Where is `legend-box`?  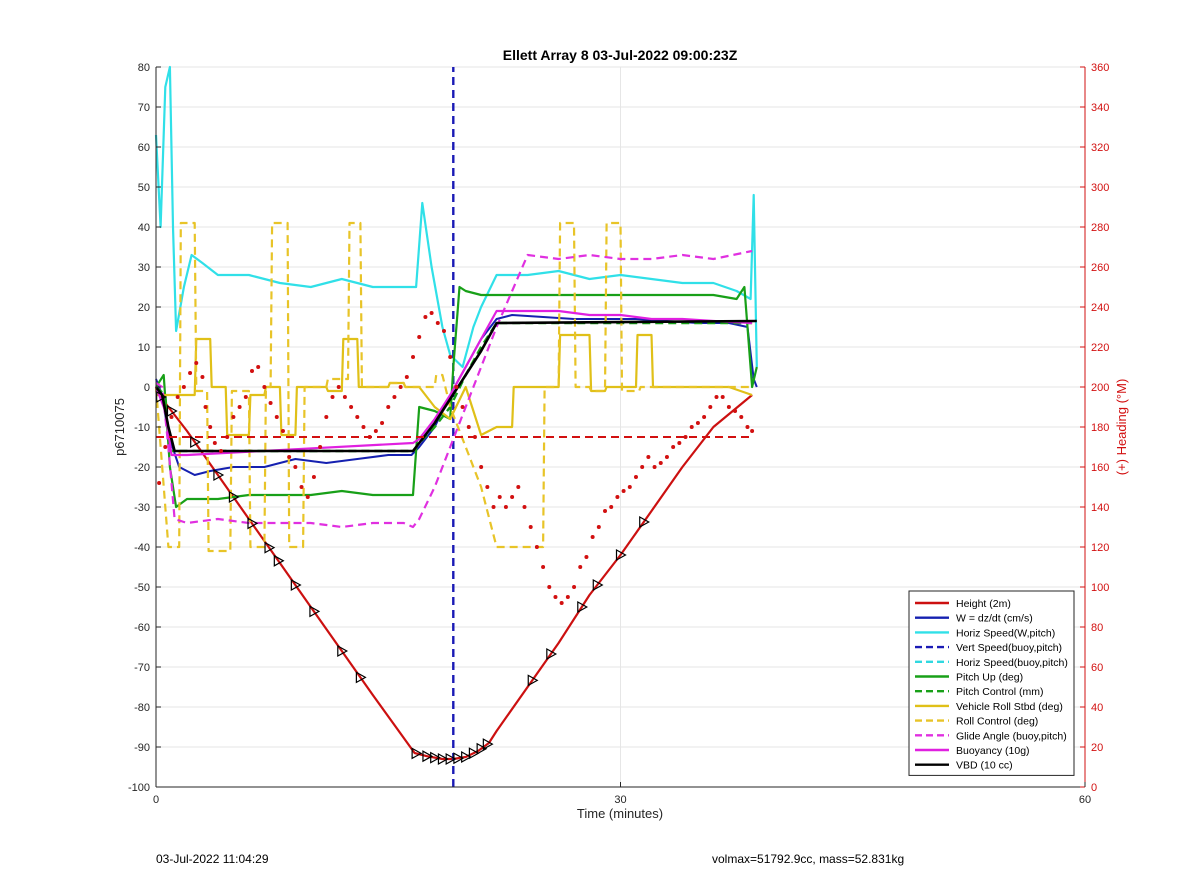
legend-box is located at coordinates (991, 683).